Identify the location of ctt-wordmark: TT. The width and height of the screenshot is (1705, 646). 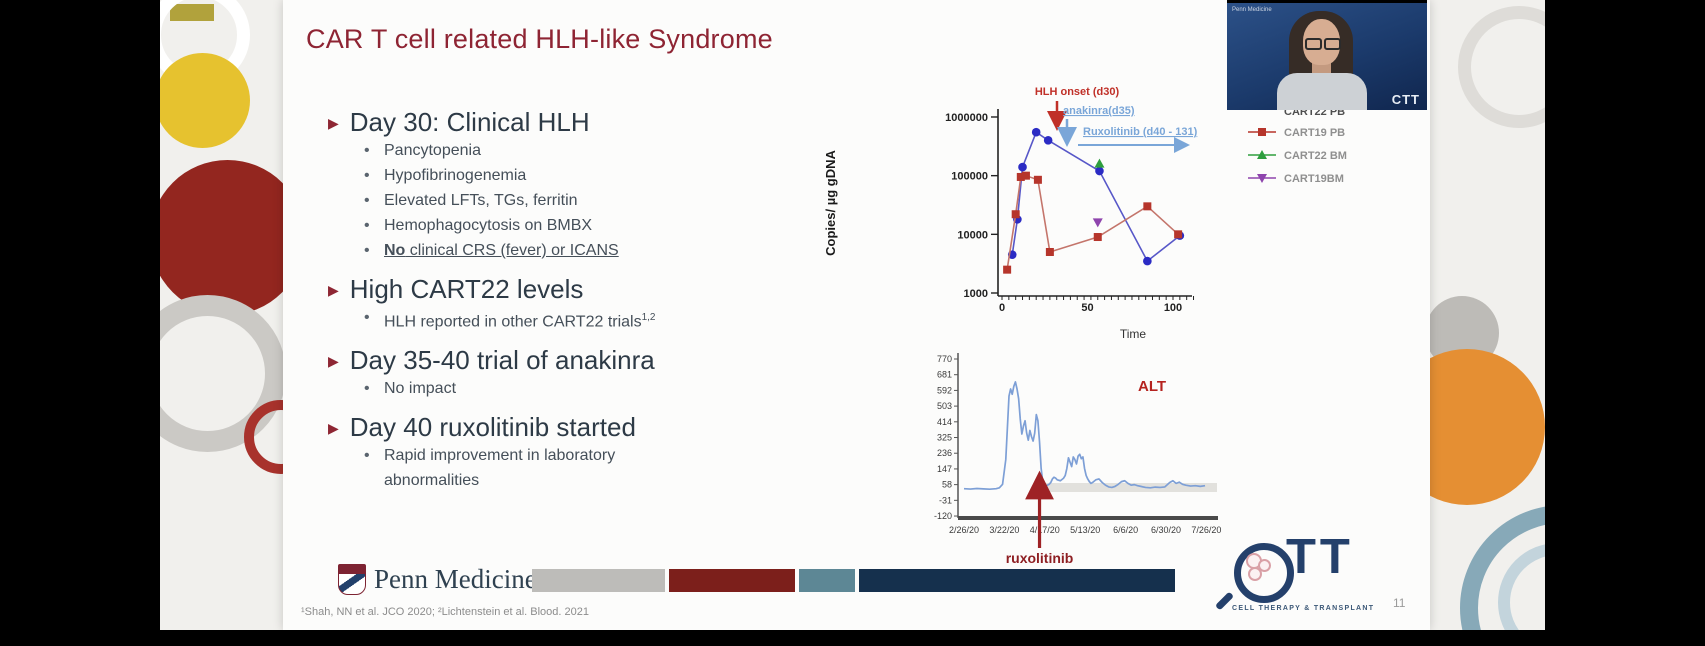
(1320, 557).